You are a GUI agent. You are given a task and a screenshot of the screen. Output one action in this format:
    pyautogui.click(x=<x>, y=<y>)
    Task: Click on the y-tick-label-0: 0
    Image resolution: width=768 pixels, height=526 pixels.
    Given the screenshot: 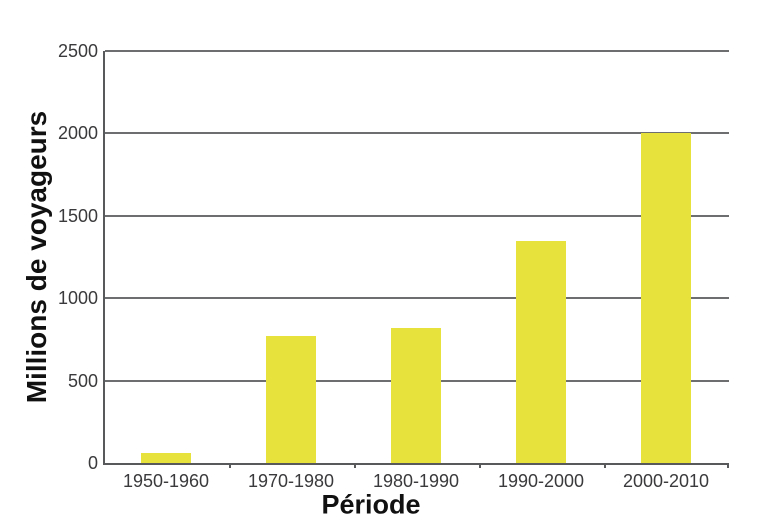 What is the action you would take?
    pyautogui.click(x=92, y=463)
    